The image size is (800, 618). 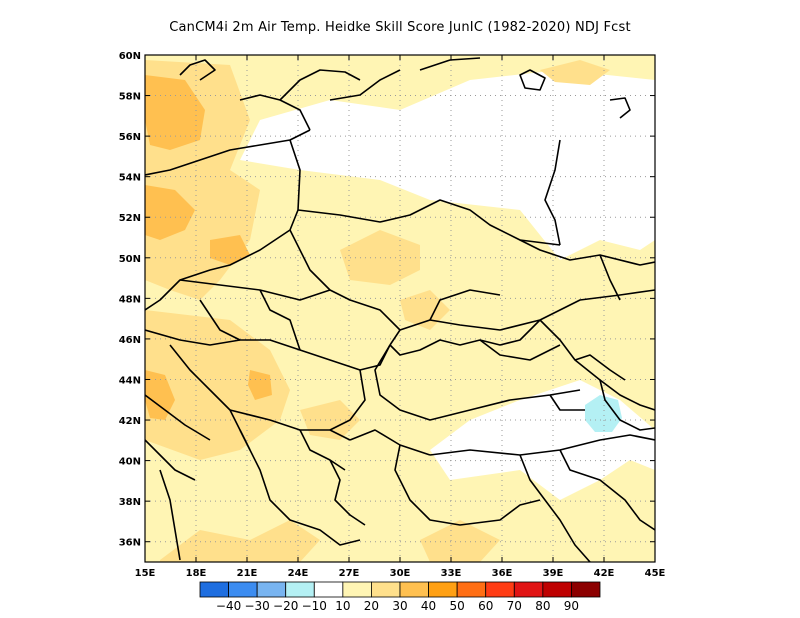 I want to click on lon-tick-label: 27E, so click(x=349, y=573).